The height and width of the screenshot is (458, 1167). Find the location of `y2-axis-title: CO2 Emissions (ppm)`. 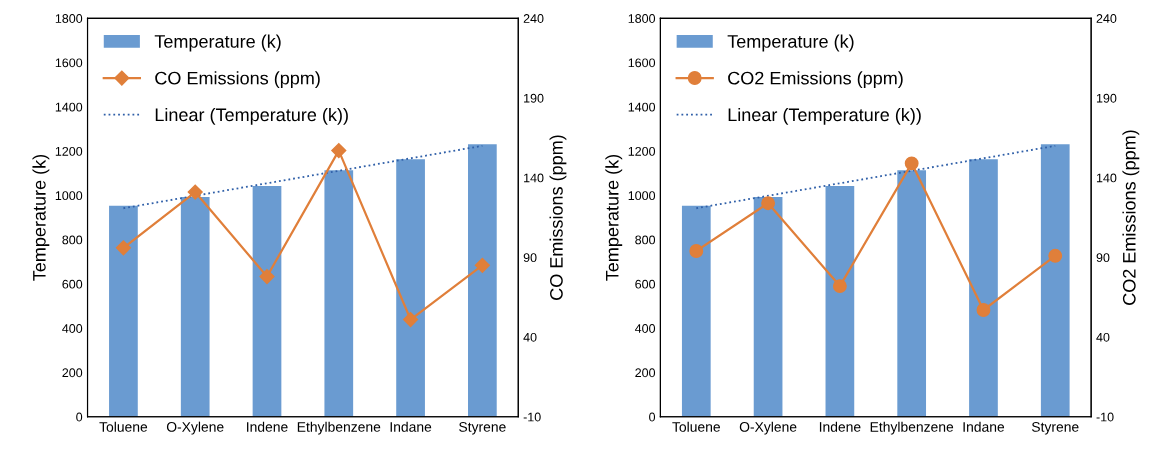

y2-axis-title: CO2 Emissions (ppm) is located at coordinates (1131, 217).